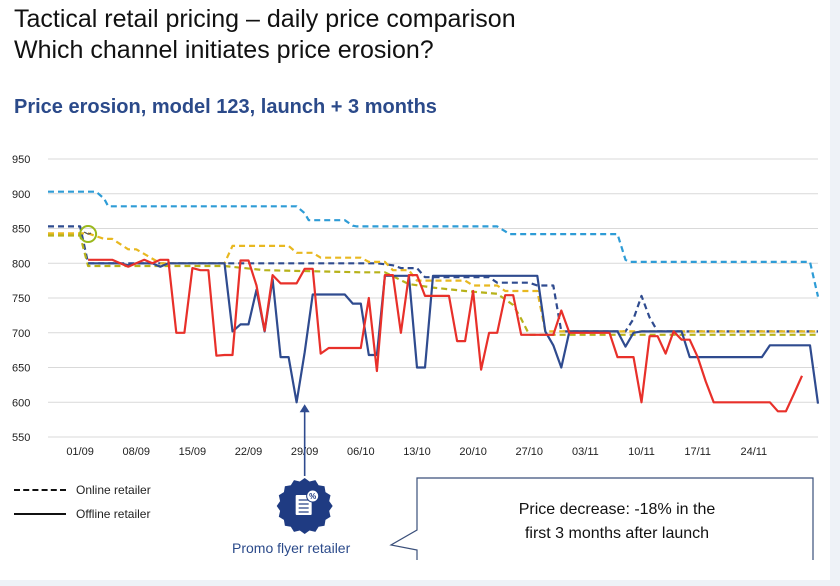 The height and width of the screenshot is (586, 840). I want to click on legend-item-online: Online retailer, so click(82, 490).